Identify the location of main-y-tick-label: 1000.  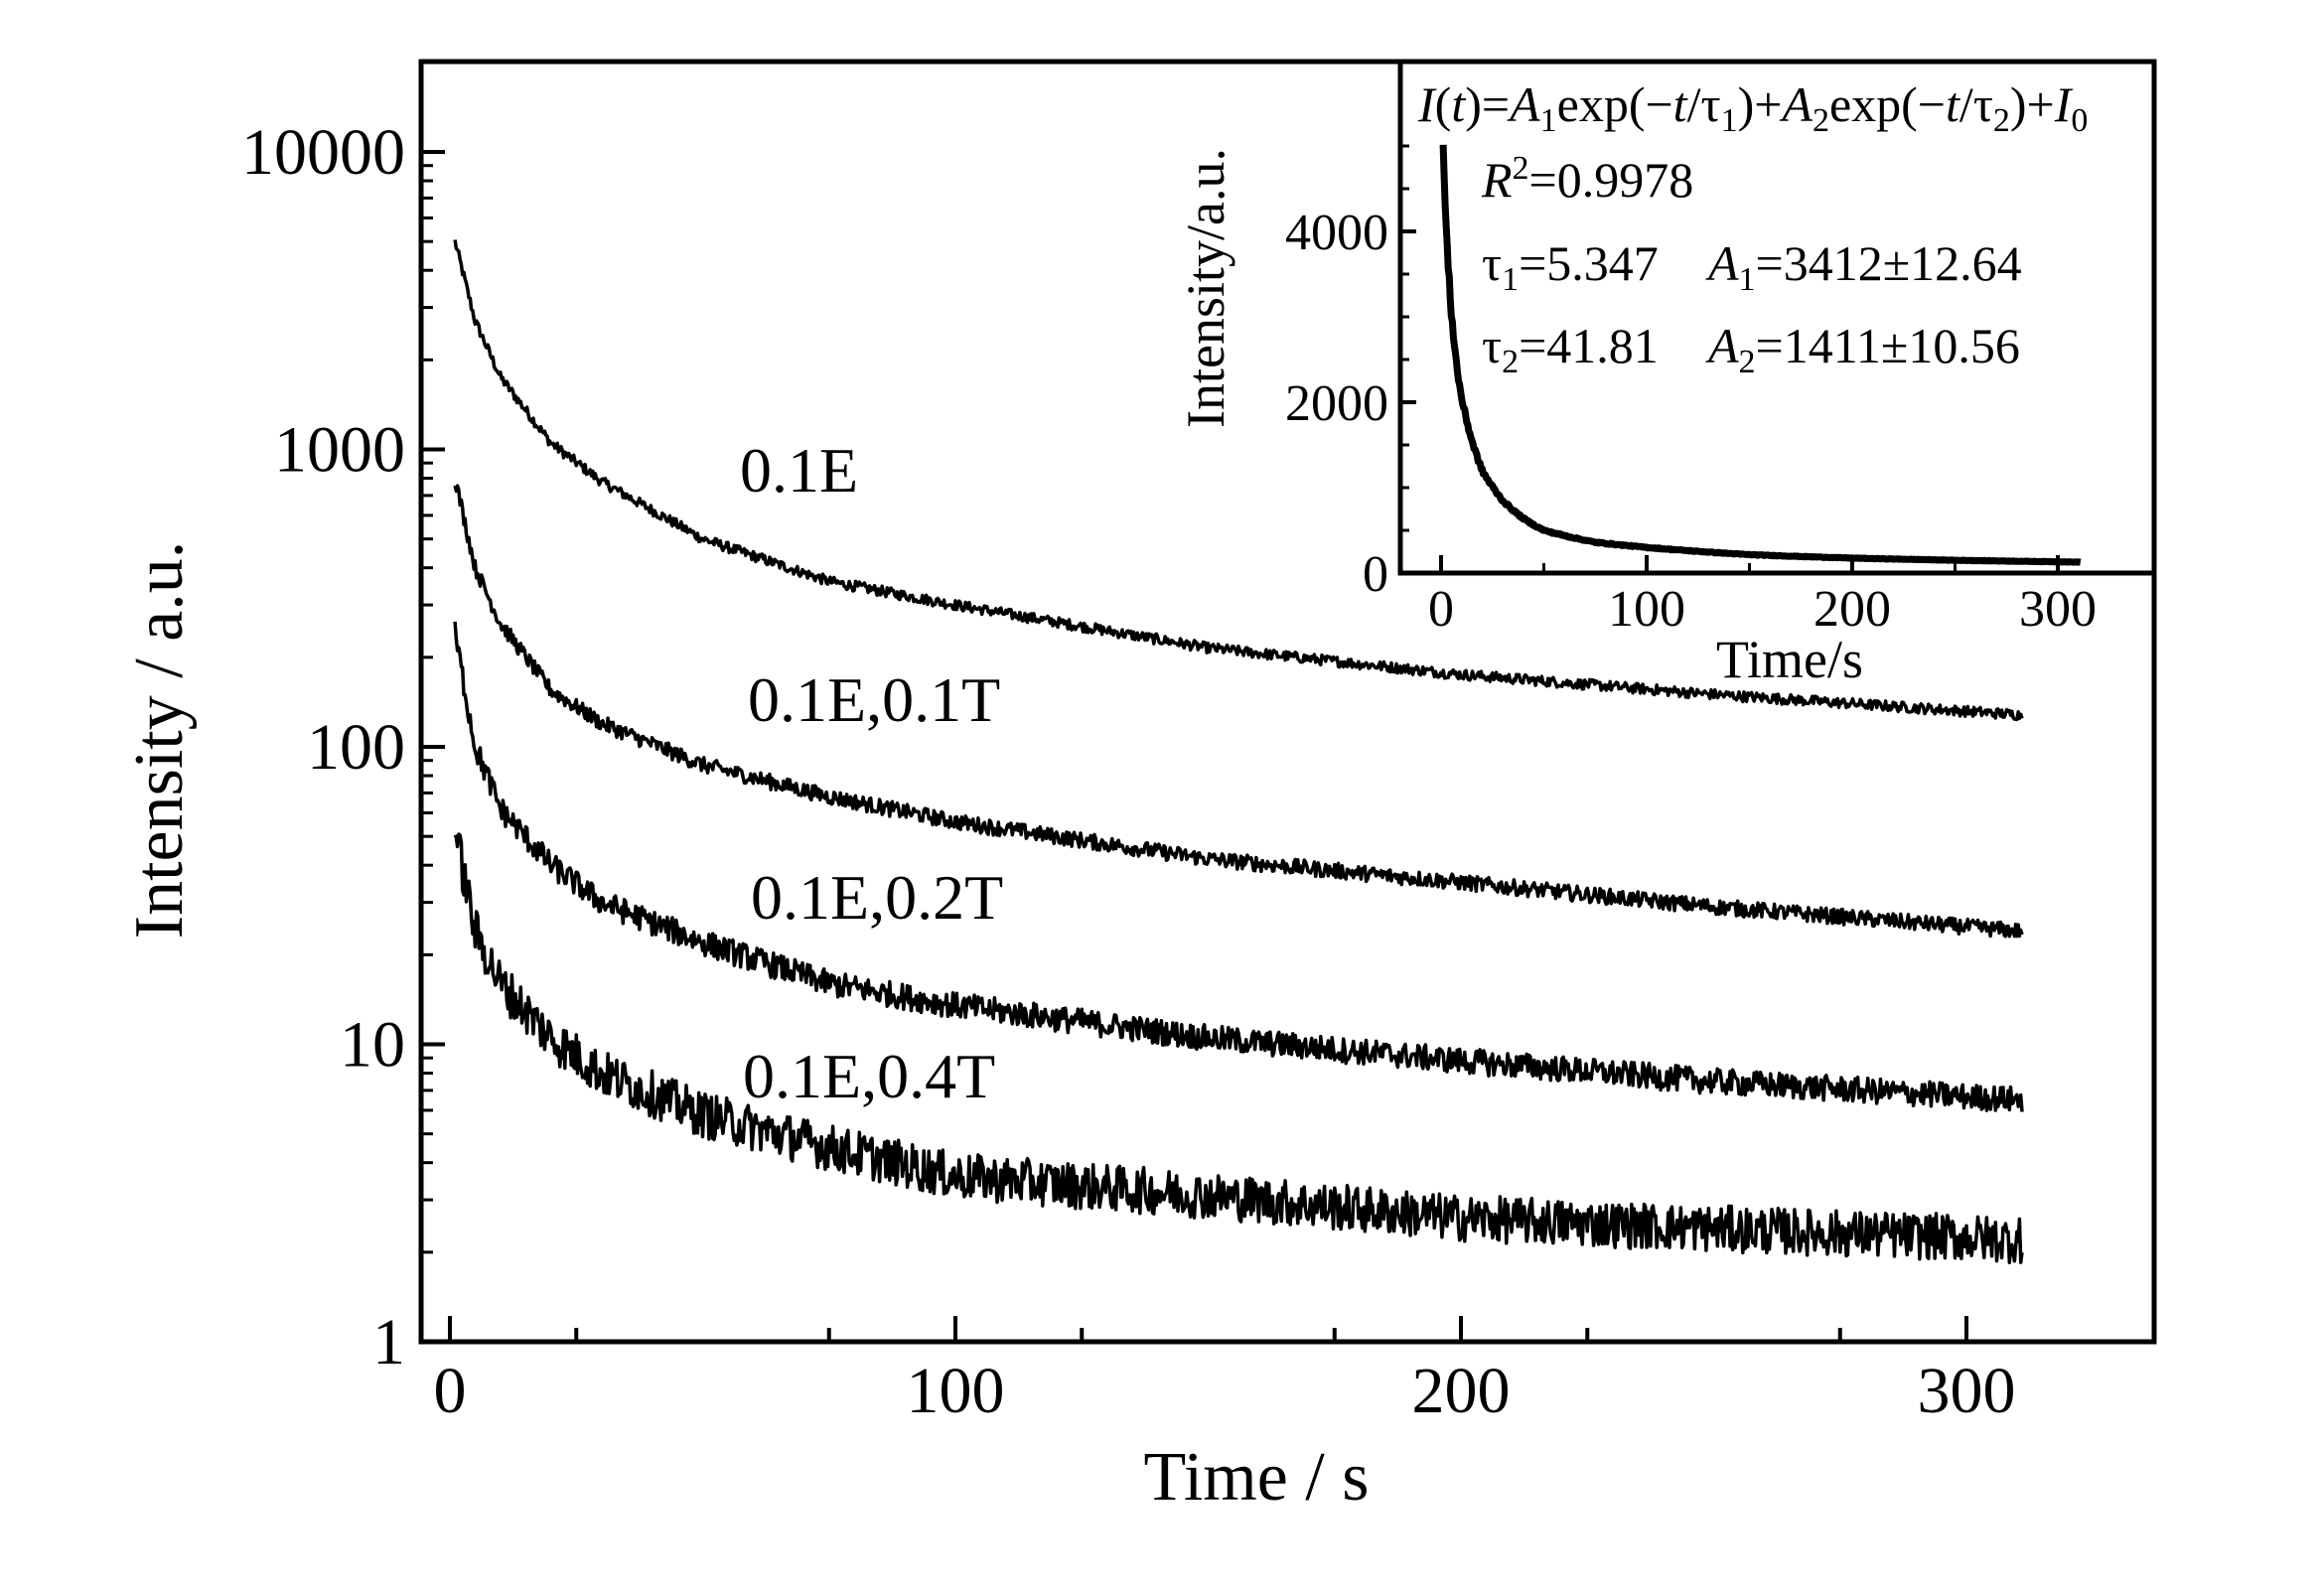
(339, 450).